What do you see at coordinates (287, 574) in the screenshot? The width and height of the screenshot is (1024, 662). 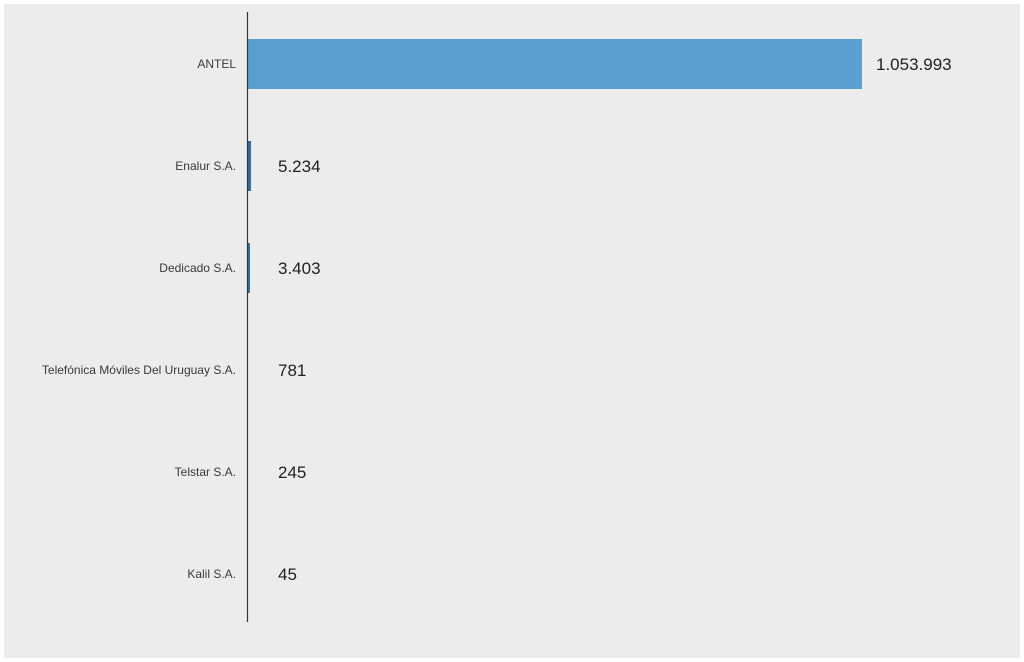 I see `value-label-5: 45` at bounding box center [287, 574].